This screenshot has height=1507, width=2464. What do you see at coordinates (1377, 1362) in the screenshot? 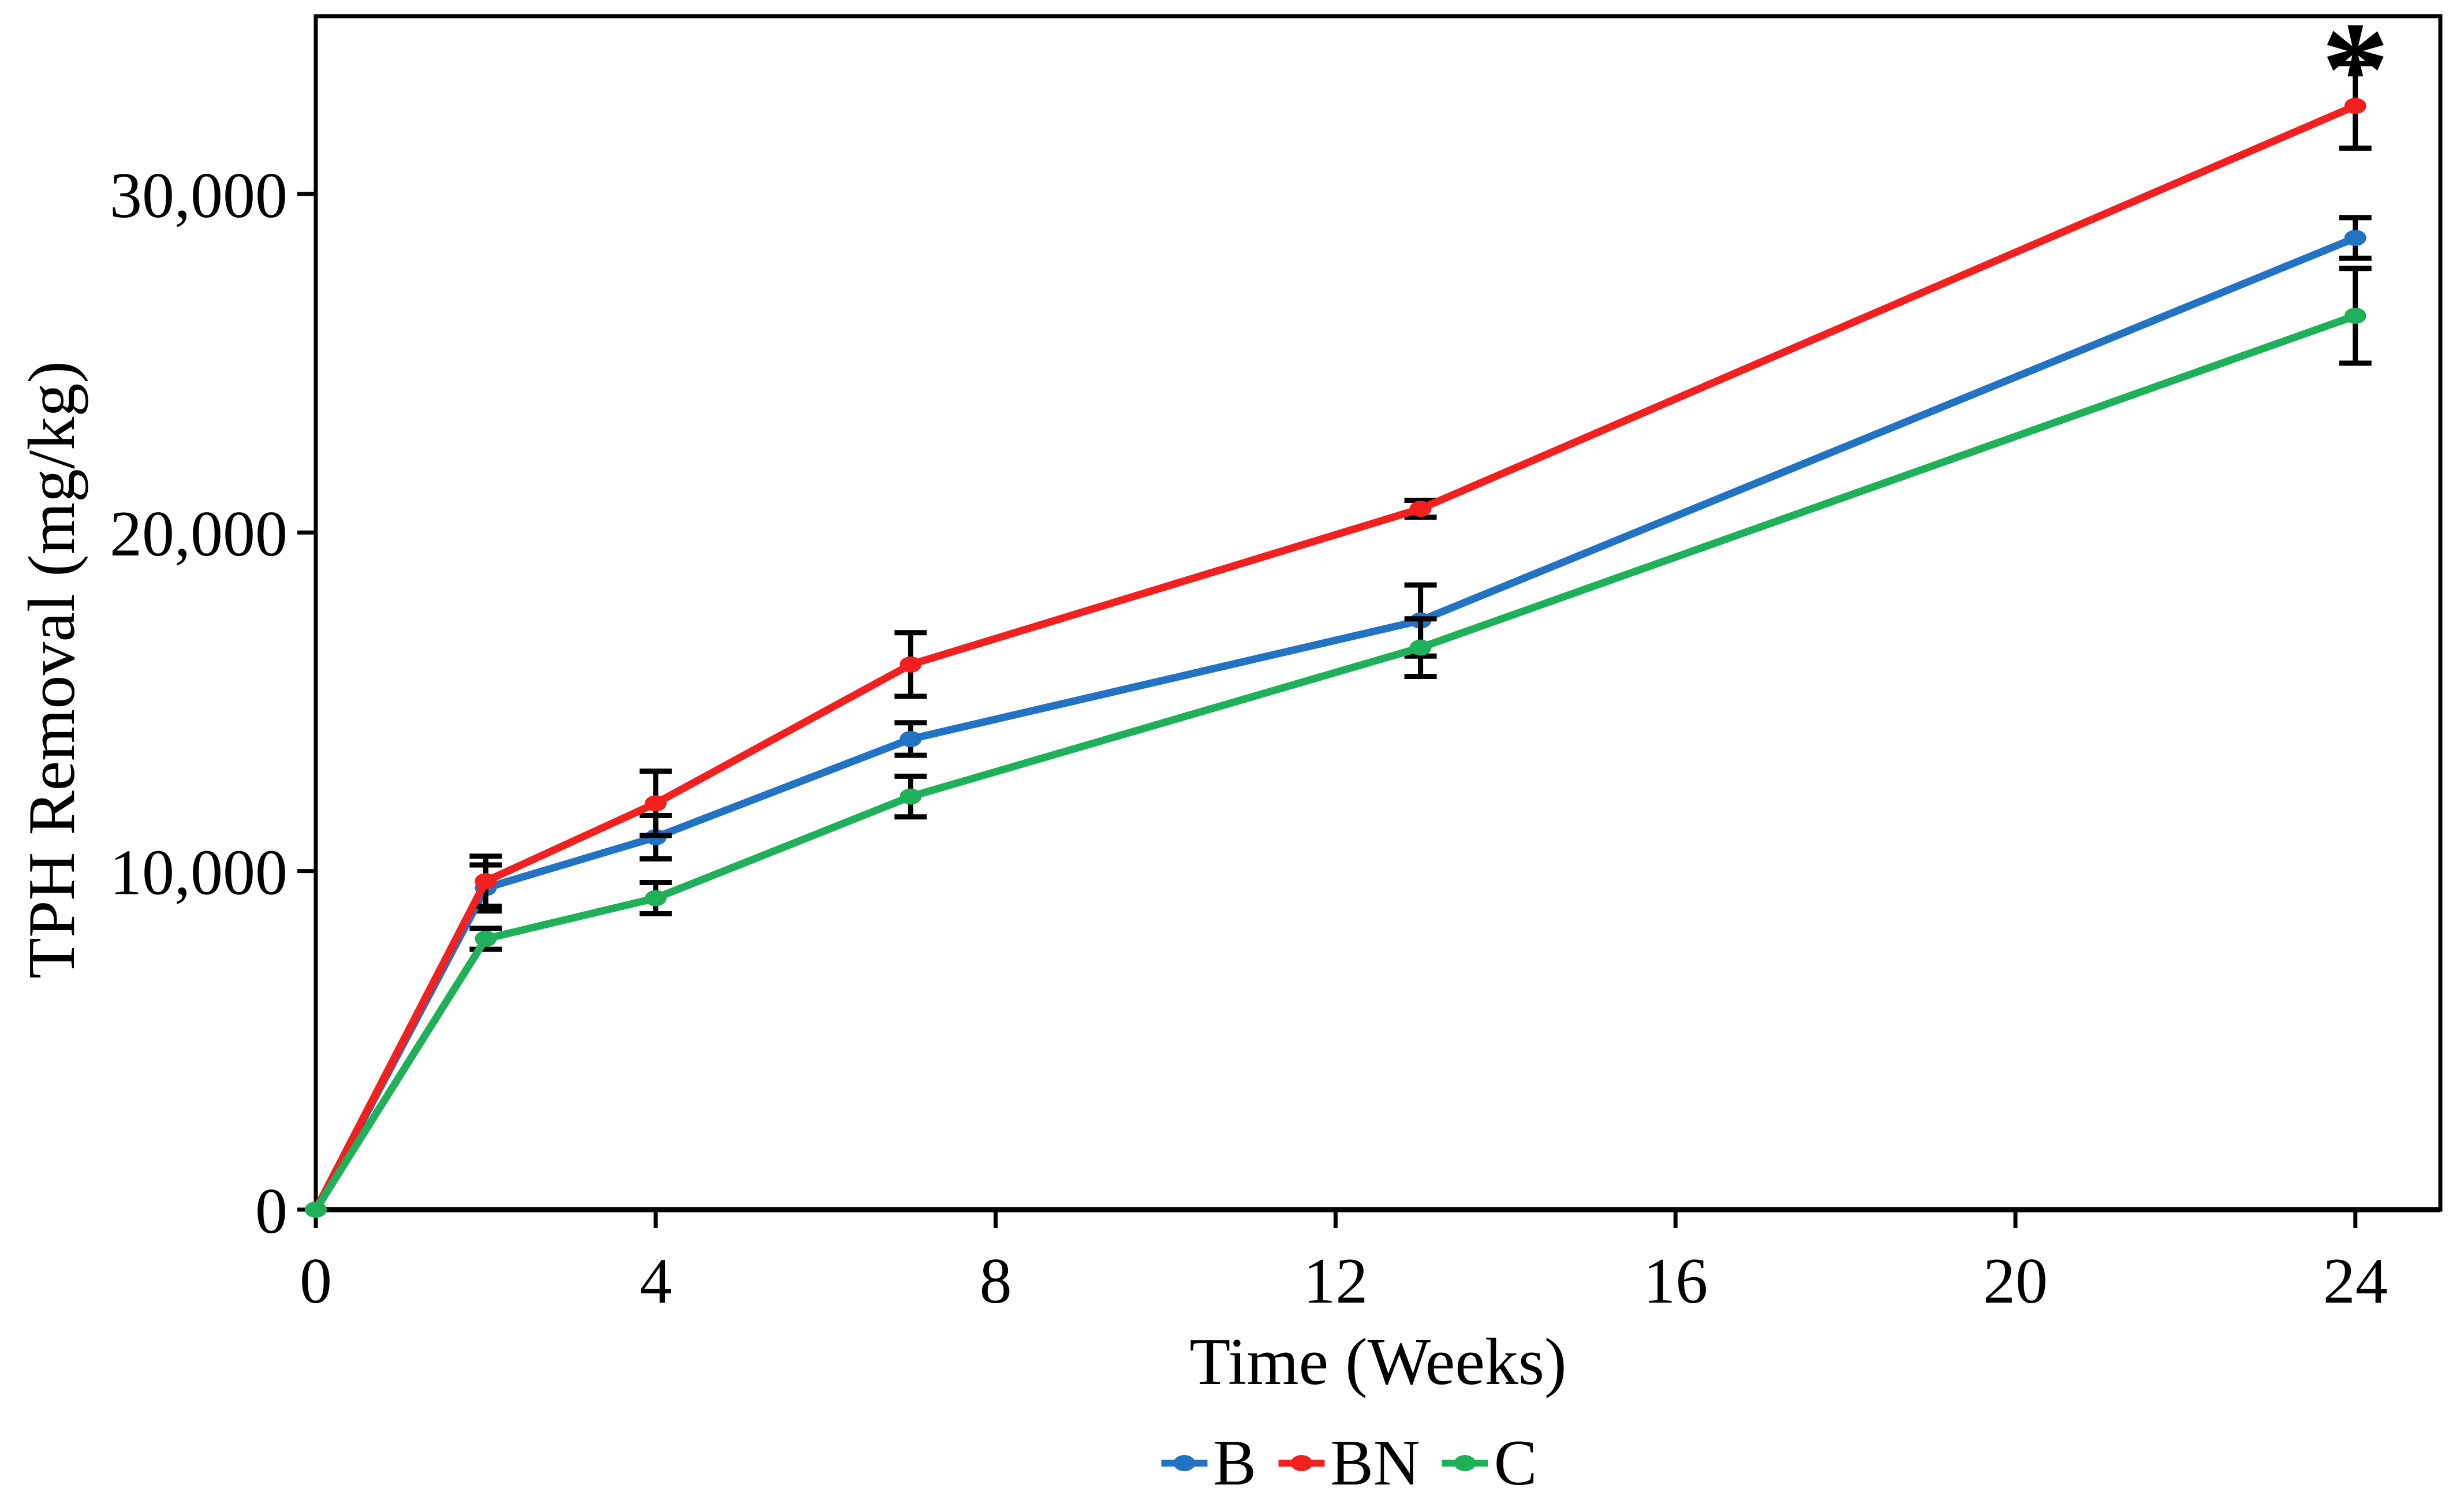
I see `x-axis-title: Time (Weeks)` at bounding box center [1377, 1362].